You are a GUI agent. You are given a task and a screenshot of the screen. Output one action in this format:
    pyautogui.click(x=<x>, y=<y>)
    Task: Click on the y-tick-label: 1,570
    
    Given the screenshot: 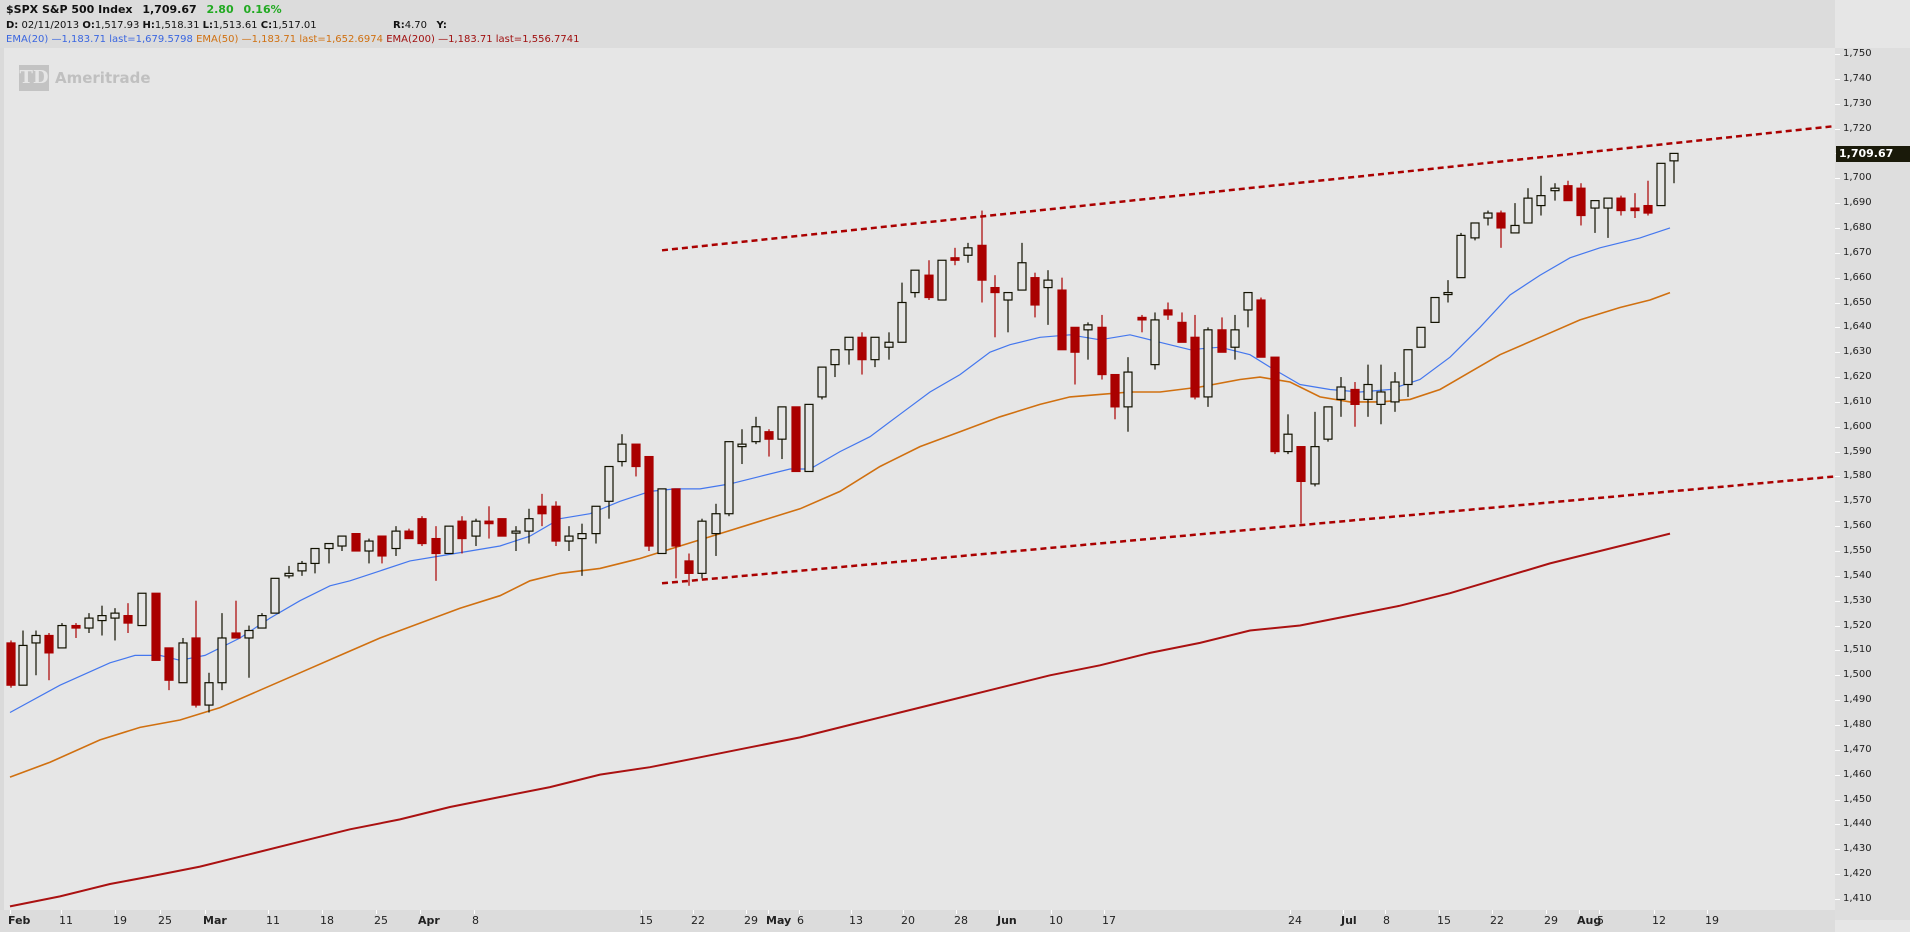 What is the action you would take?
    pyautogui.click(x=1857, y=501)
    